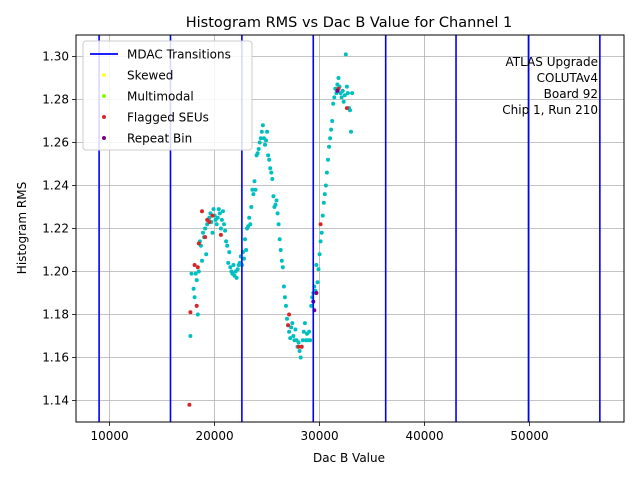  I want to click on y-axis-label: Histogram RMS, so click(22, 228).